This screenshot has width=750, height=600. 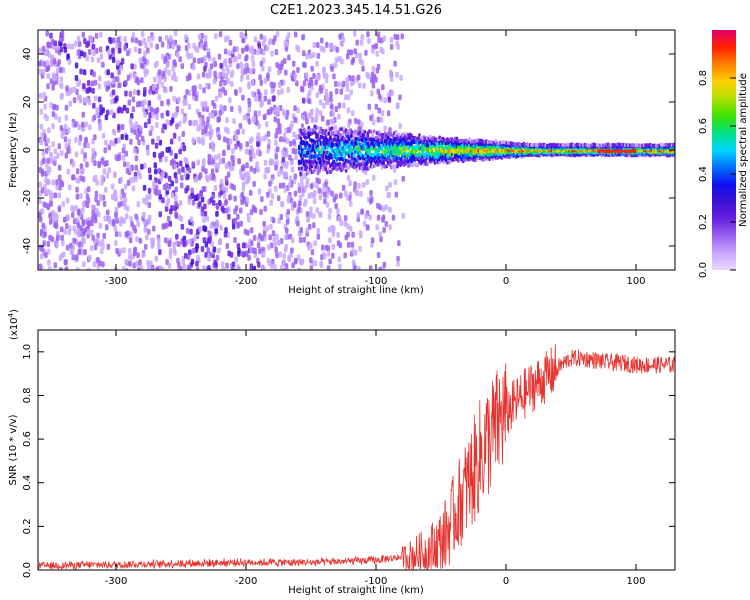 I want to click on y-tick-label: -40, so click(x=27, y=246).